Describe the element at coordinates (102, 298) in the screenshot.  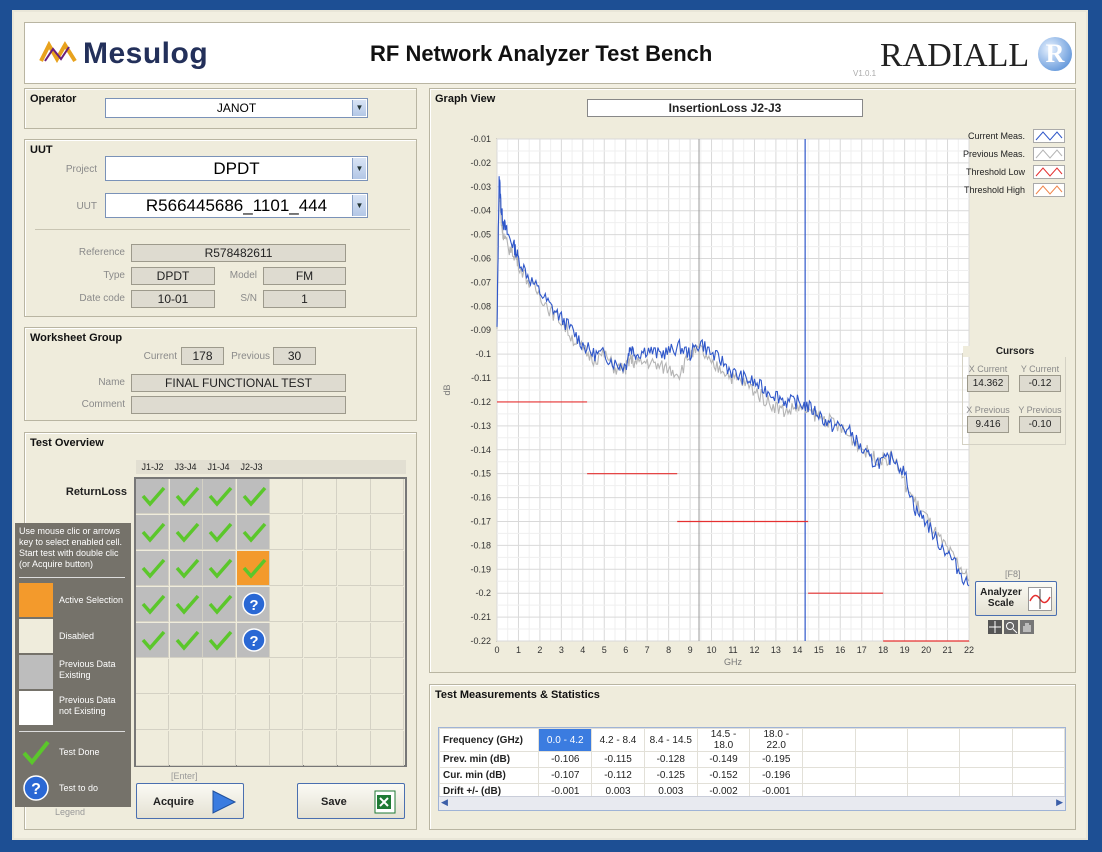
I see `datecode-label: Date code` at that location.